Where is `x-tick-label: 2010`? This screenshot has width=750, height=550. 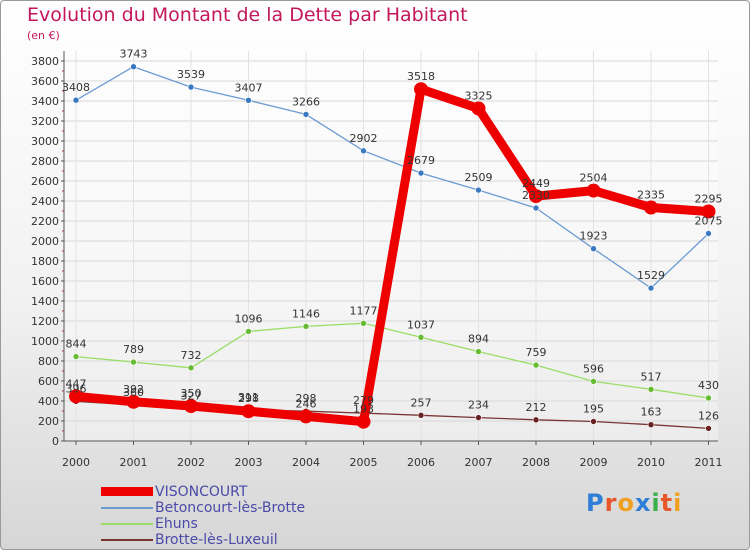 x-tick-label: 2010 is located at coordinates (651, 462).